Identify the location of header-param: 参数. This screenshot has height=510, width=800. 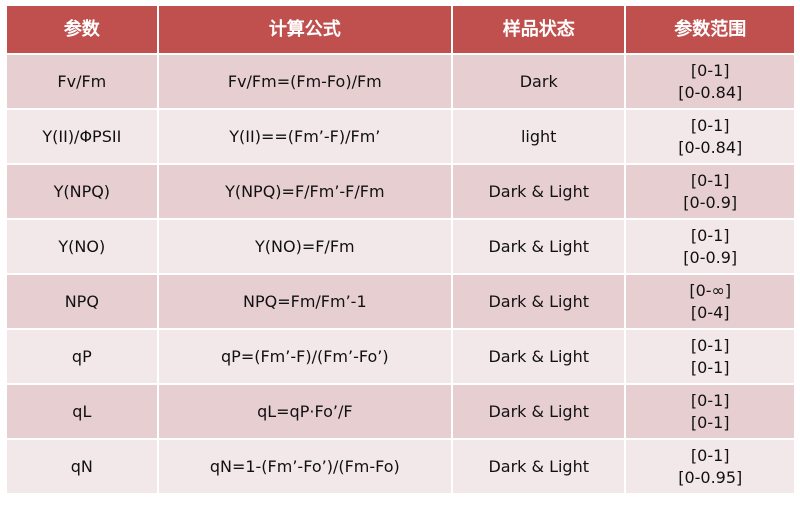
(82, 29).